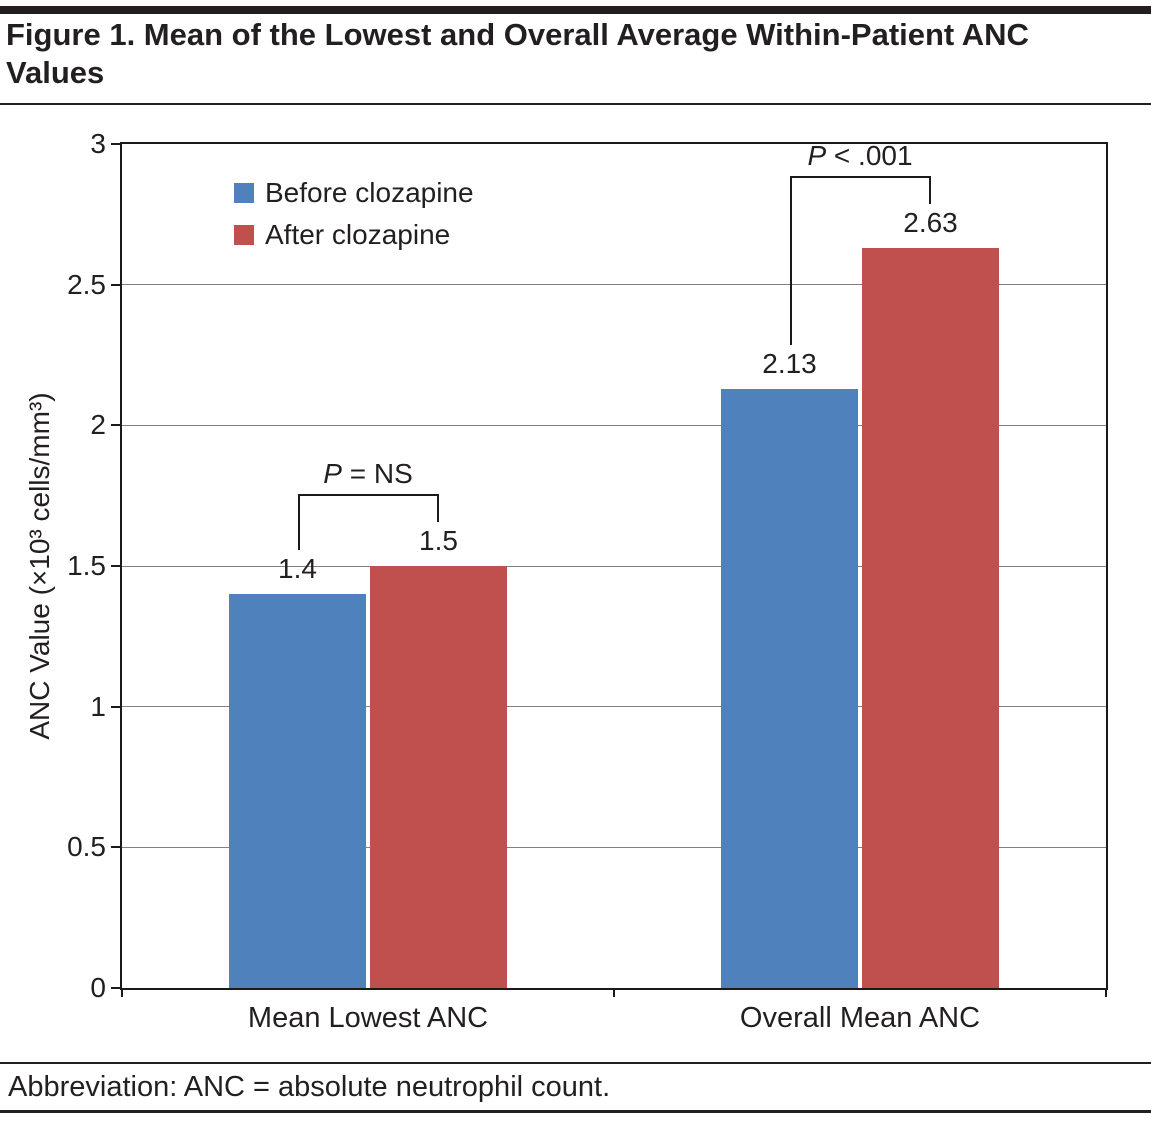  What do you see at coordinates (869, 156) in the screenshot?
I see `p-text: < .001` at bounding box center [869, 156].